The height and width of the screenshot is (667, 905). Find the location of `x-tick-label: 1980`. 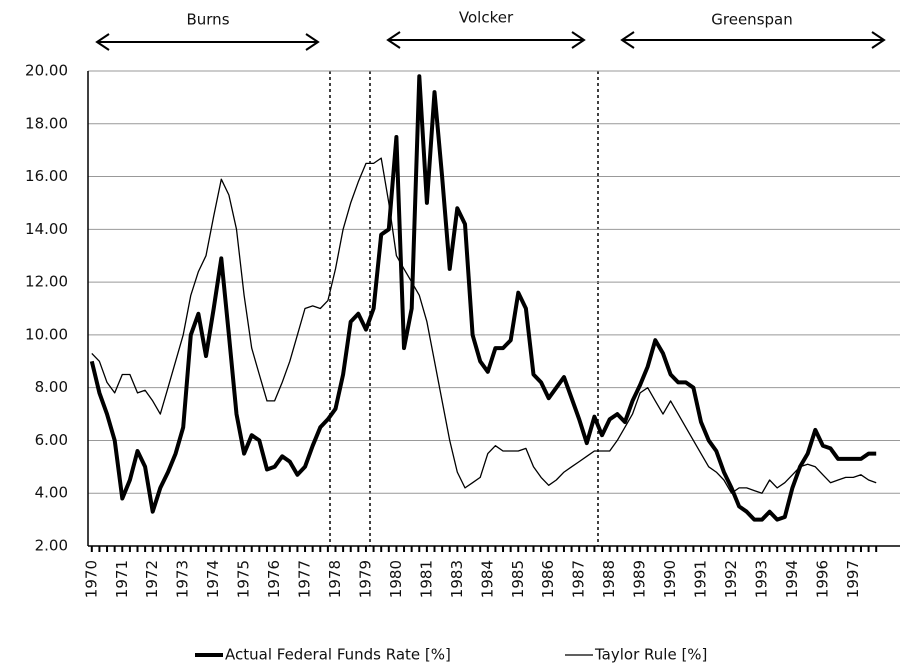

x-tick-label: 1980 is located at coordinates (396, 579).